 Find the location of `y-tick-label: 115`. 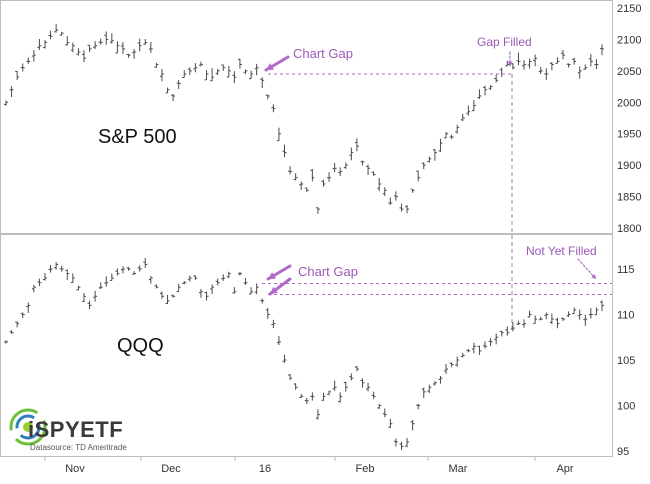

y-tick-label: 115 is located at coordinates (626, 270).